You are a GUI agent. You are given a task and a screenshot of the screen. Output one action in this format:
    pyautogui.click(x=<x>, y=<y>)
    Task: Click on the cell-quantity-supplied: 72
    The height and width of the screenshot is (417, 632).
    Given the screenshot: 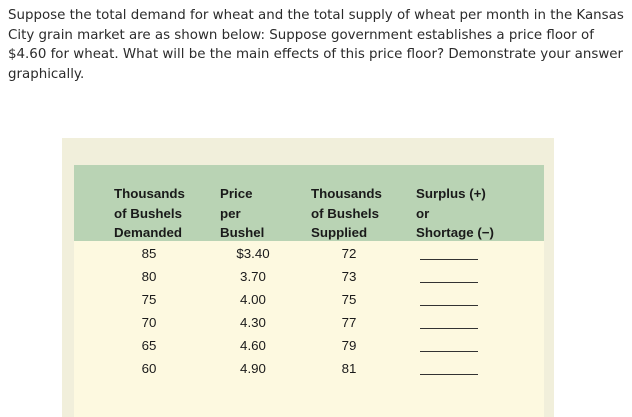 What is the action you would take?
    pyautogui.click(x=349, y=253)
    